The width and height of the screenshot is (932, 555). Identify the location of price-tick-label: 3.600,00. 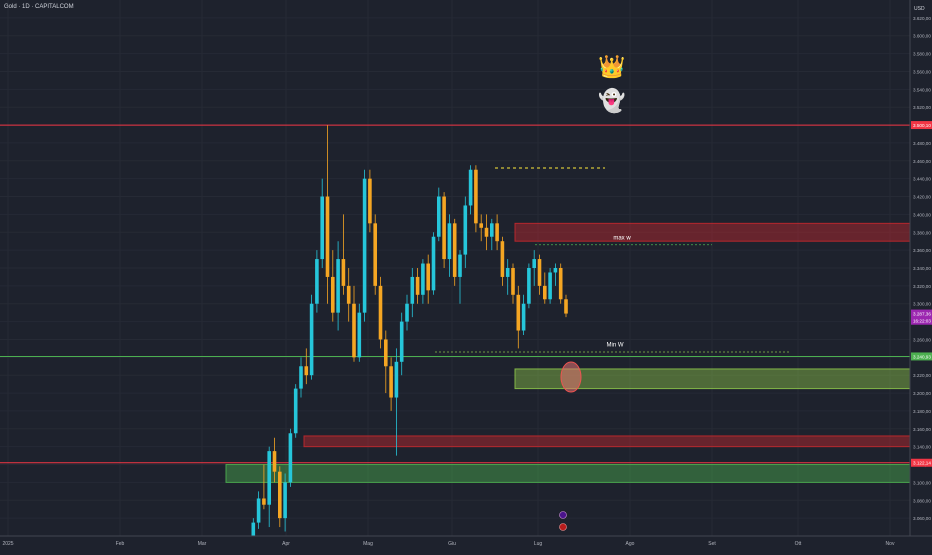
(922, 36).